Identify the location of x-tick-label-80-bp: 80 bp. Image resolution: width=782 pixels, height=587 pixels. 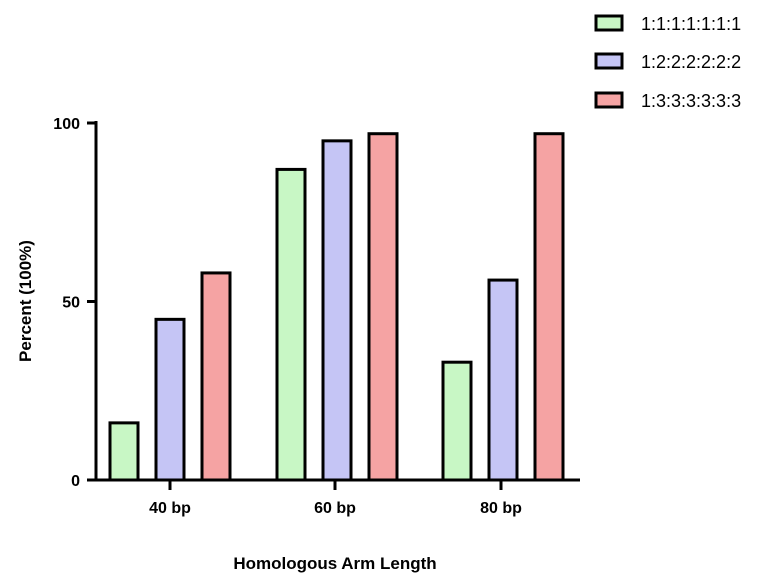
(501, 508).